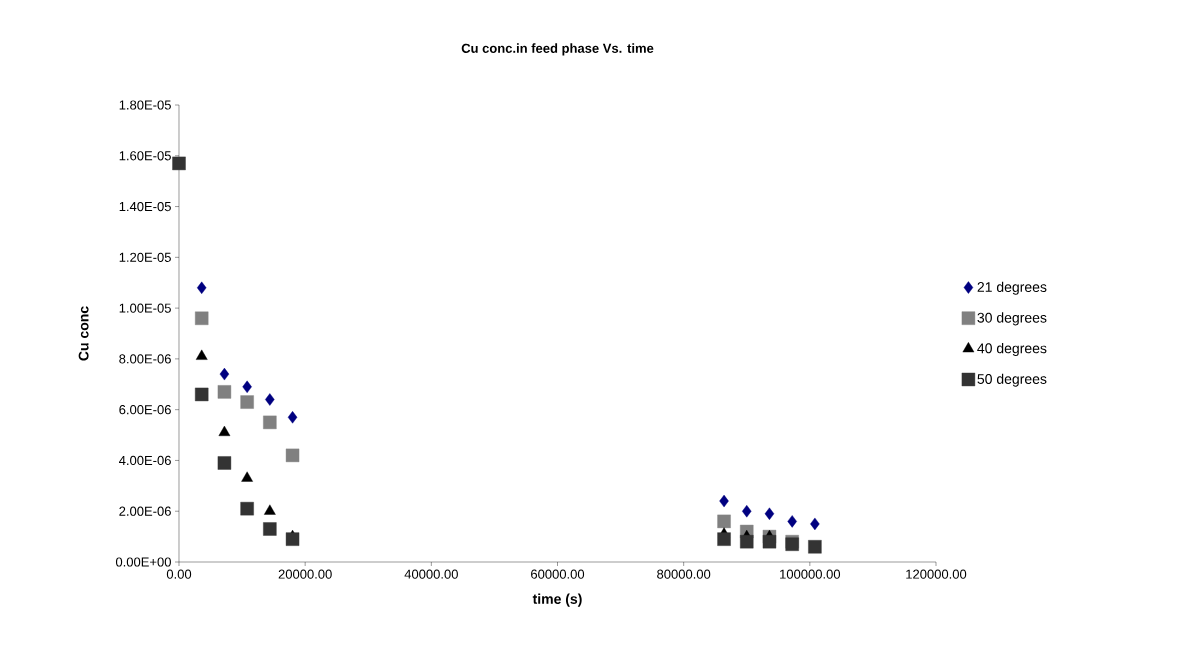 Image resolution: width=1186 pixels, height=657 pixels. I want to click on legend-label: 30 degrees, so click(1012, 319).